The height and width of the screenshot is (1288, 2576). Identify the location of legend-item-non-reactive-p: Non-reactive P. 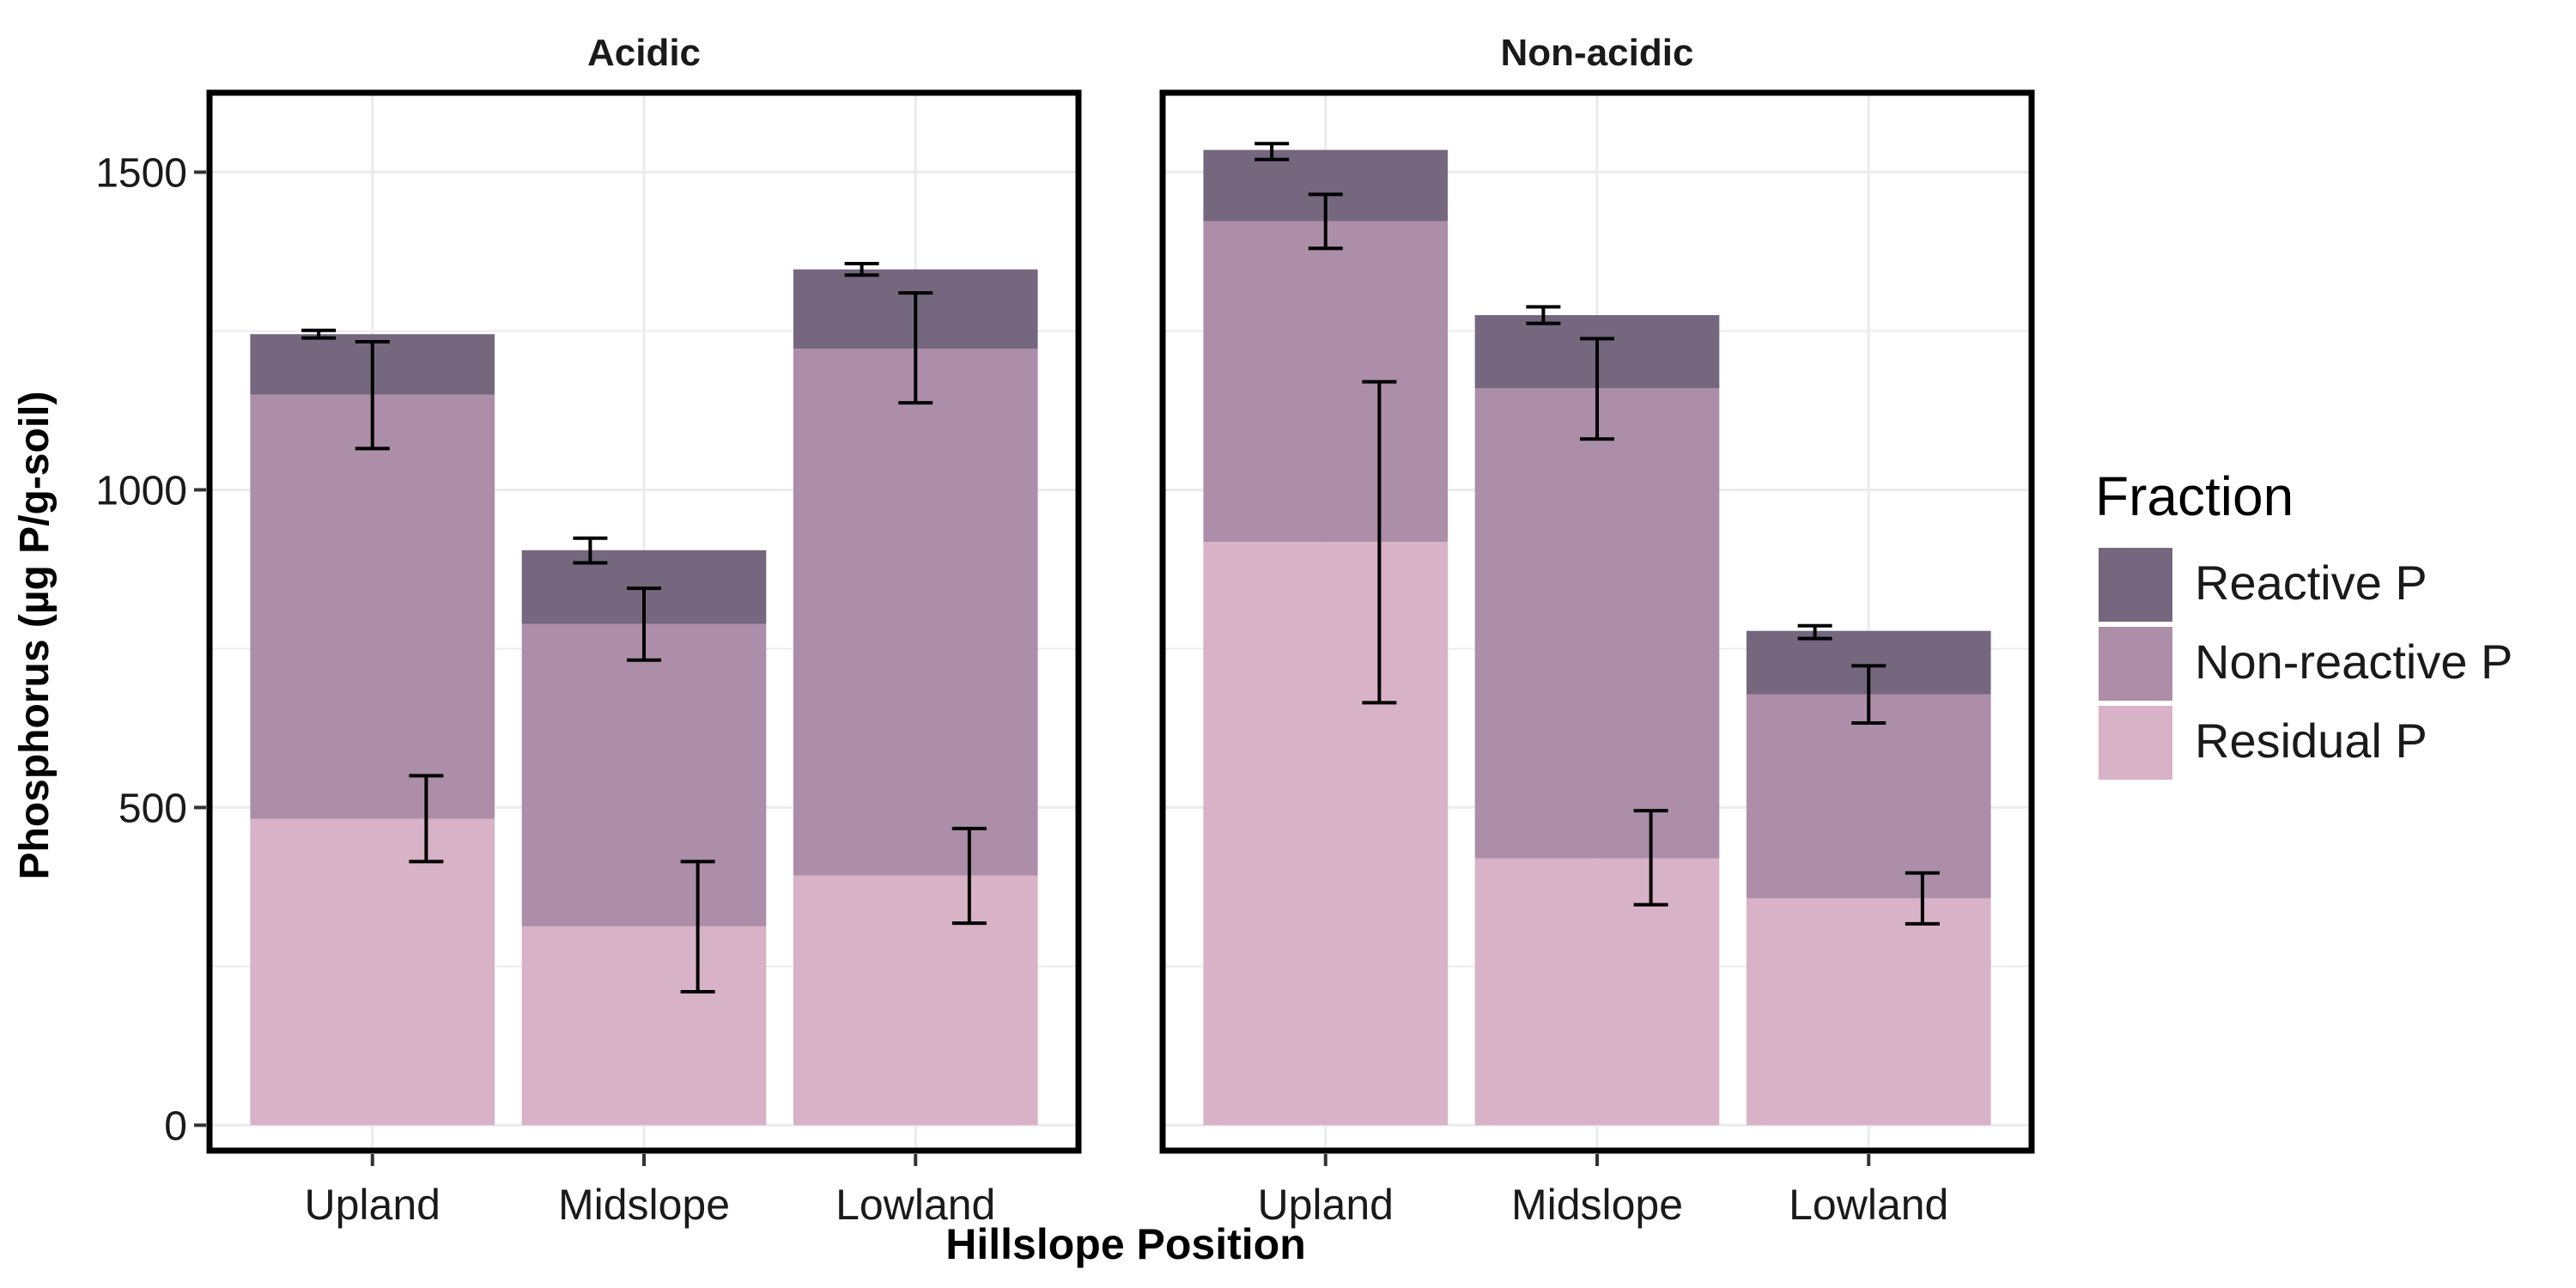
(2305, 664).